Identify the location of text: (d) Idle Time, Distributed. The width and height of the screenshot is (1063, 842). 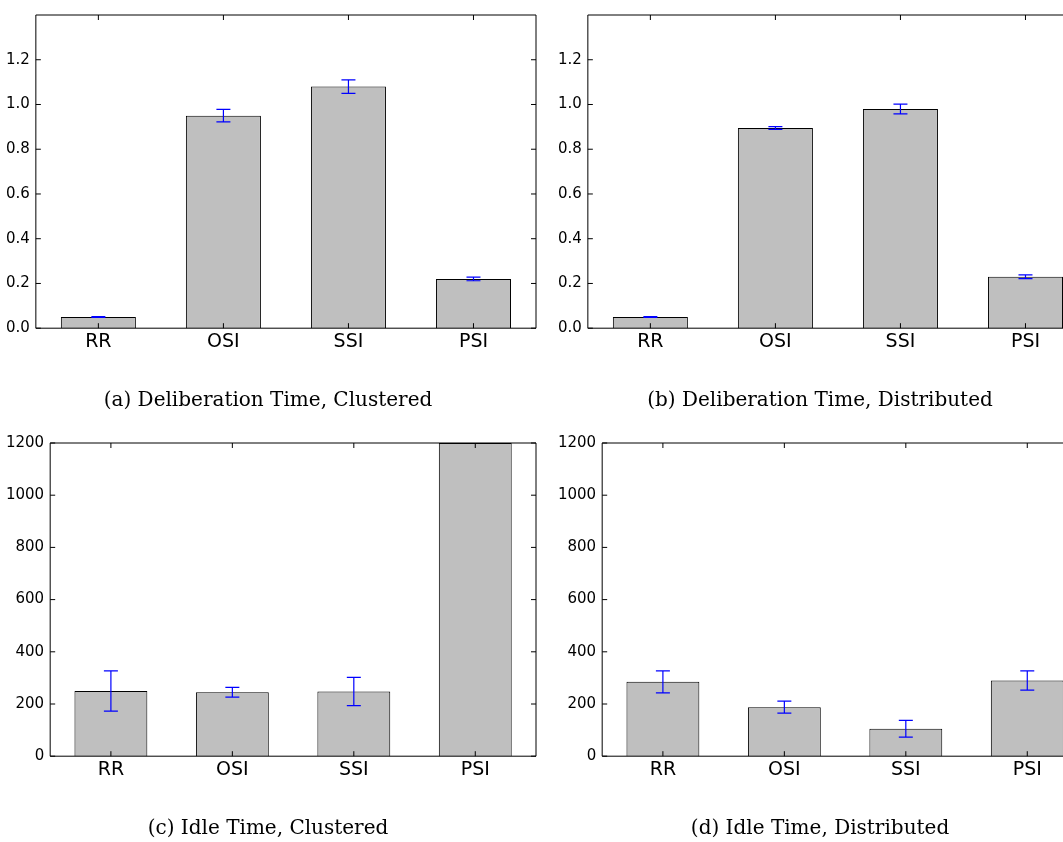
(820, 827).